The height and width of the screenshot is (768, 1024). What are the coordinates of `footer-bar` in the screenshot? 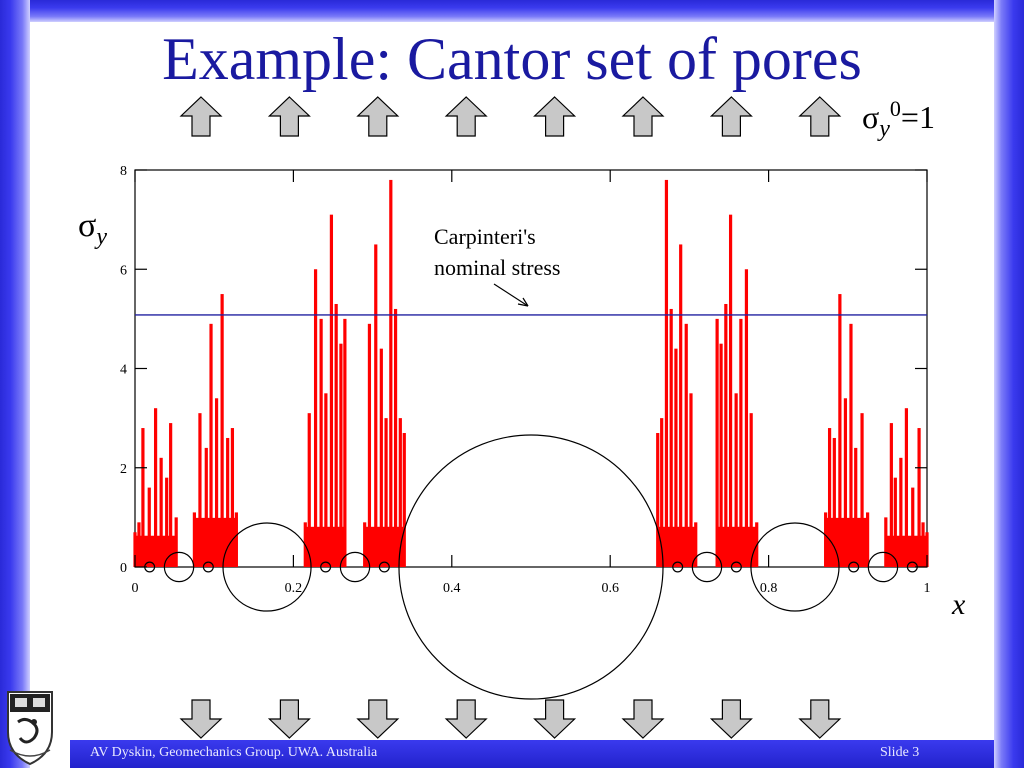 It's located at (532, 754).